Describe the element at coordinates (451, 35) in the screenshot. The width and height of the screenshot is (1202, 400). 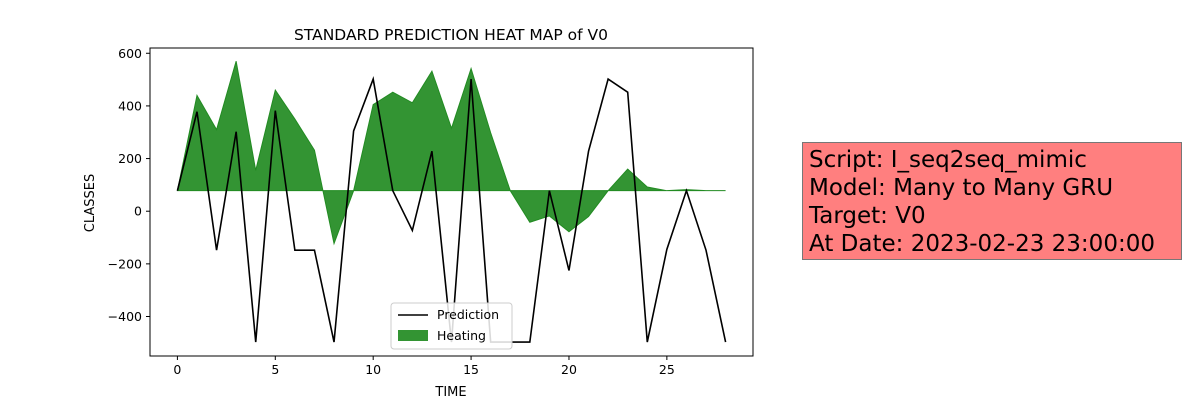
I see `chart-title: STANDARD PREDICTION HEAT MAP of V0` at that location.